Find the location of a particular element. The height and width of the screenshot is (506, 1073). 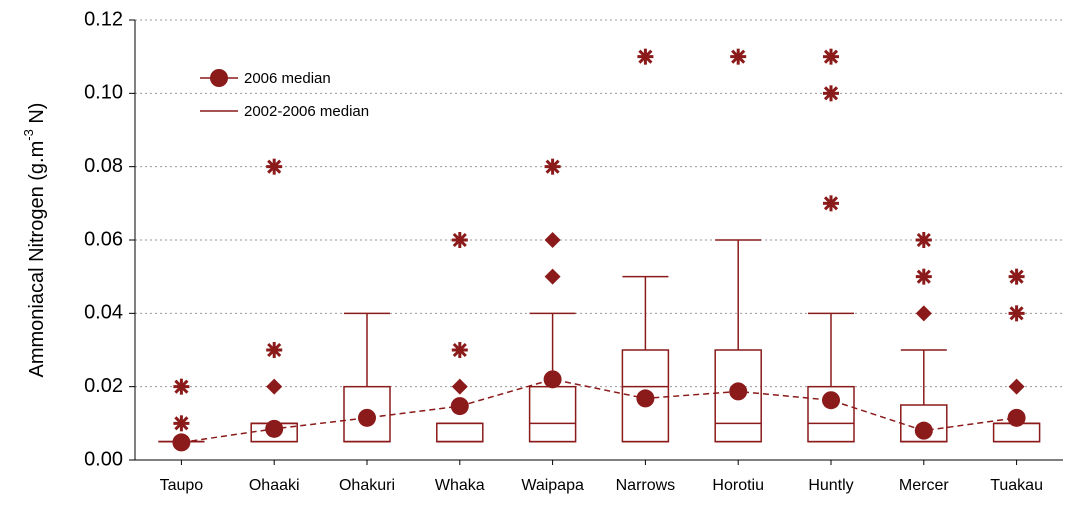

x-tick-label: Tuakau is located at coordinates (1016, 485).